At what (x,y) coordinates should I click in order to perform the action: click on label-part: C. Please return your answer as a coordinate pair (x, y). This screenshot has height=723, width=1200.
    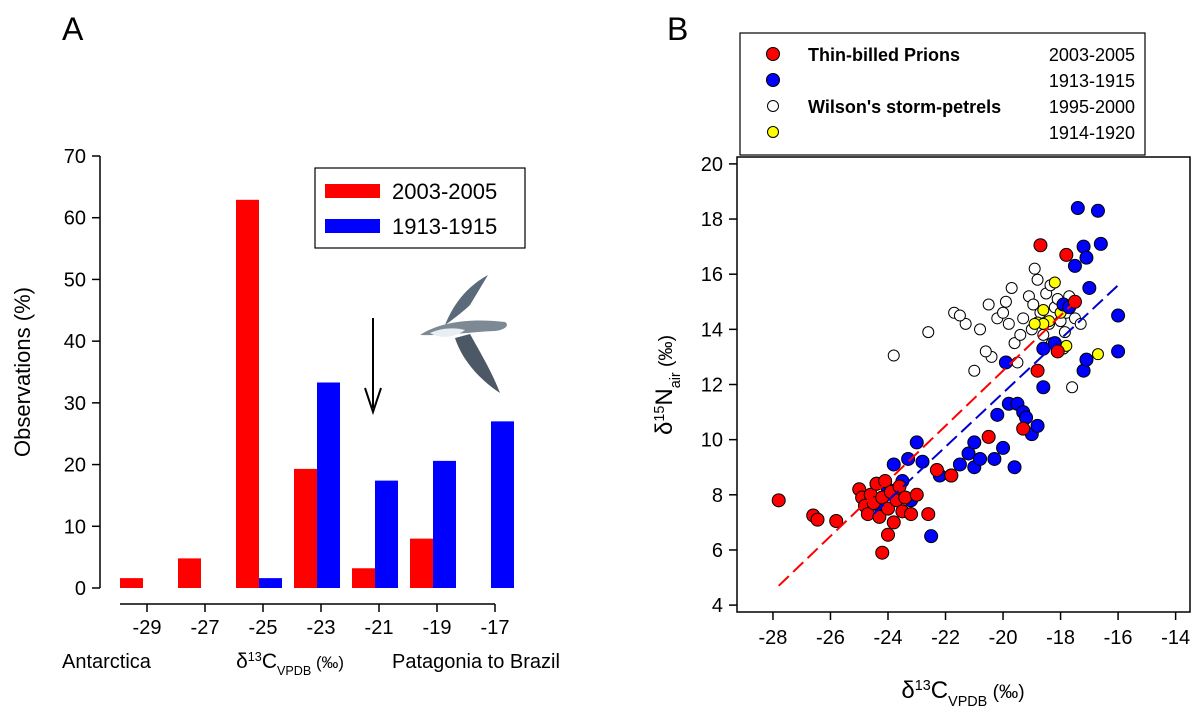
    Looking at the image, I should click on (939, 690).